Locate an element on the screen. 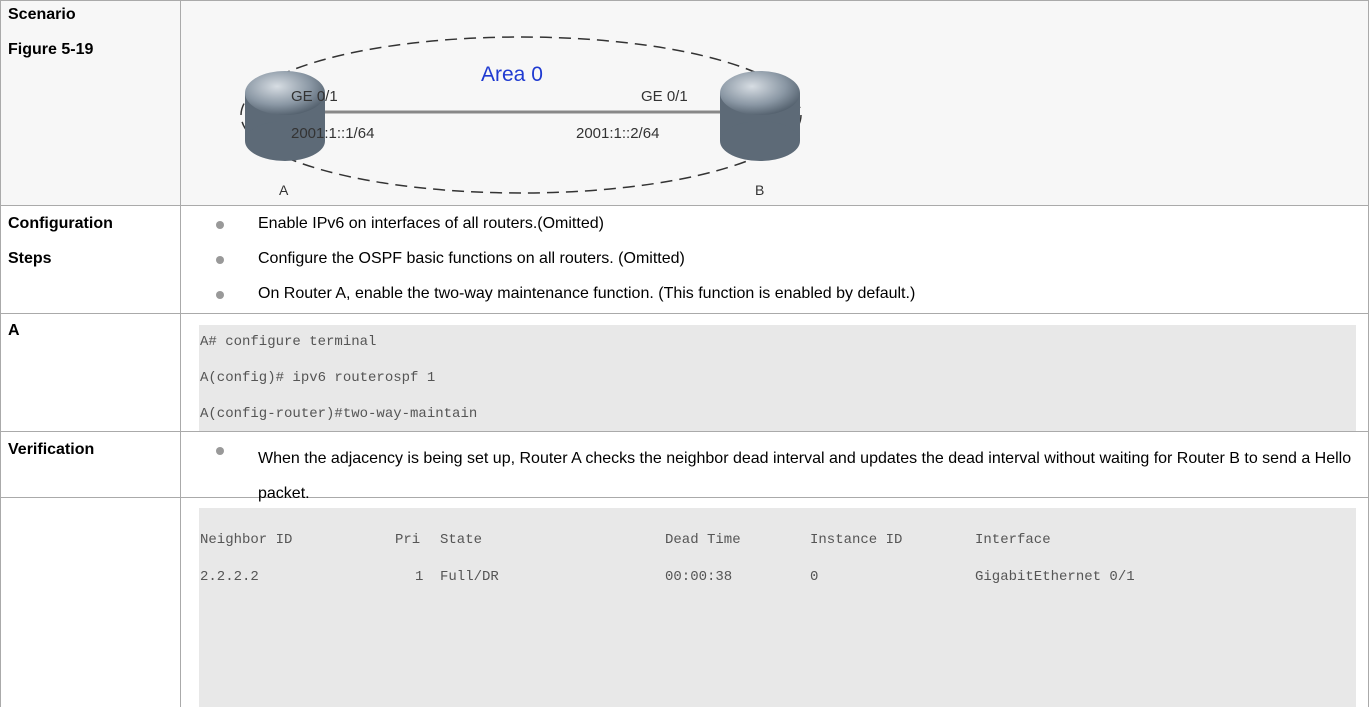  code-line: A(config-router)#two-way-maintain is located at coordinates (339, 414).